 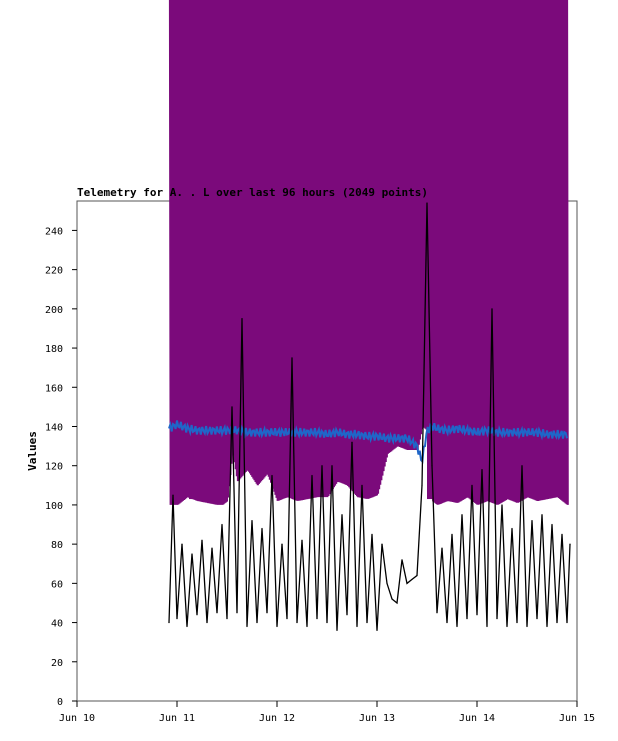 What do you see at coordinates (327, 712) in the screenshot?
I see `x-axis: Jun 10 Jun 11 Jun 12 Jun 13 Jun 14 Jun 15` at bounding box center [327, 712].